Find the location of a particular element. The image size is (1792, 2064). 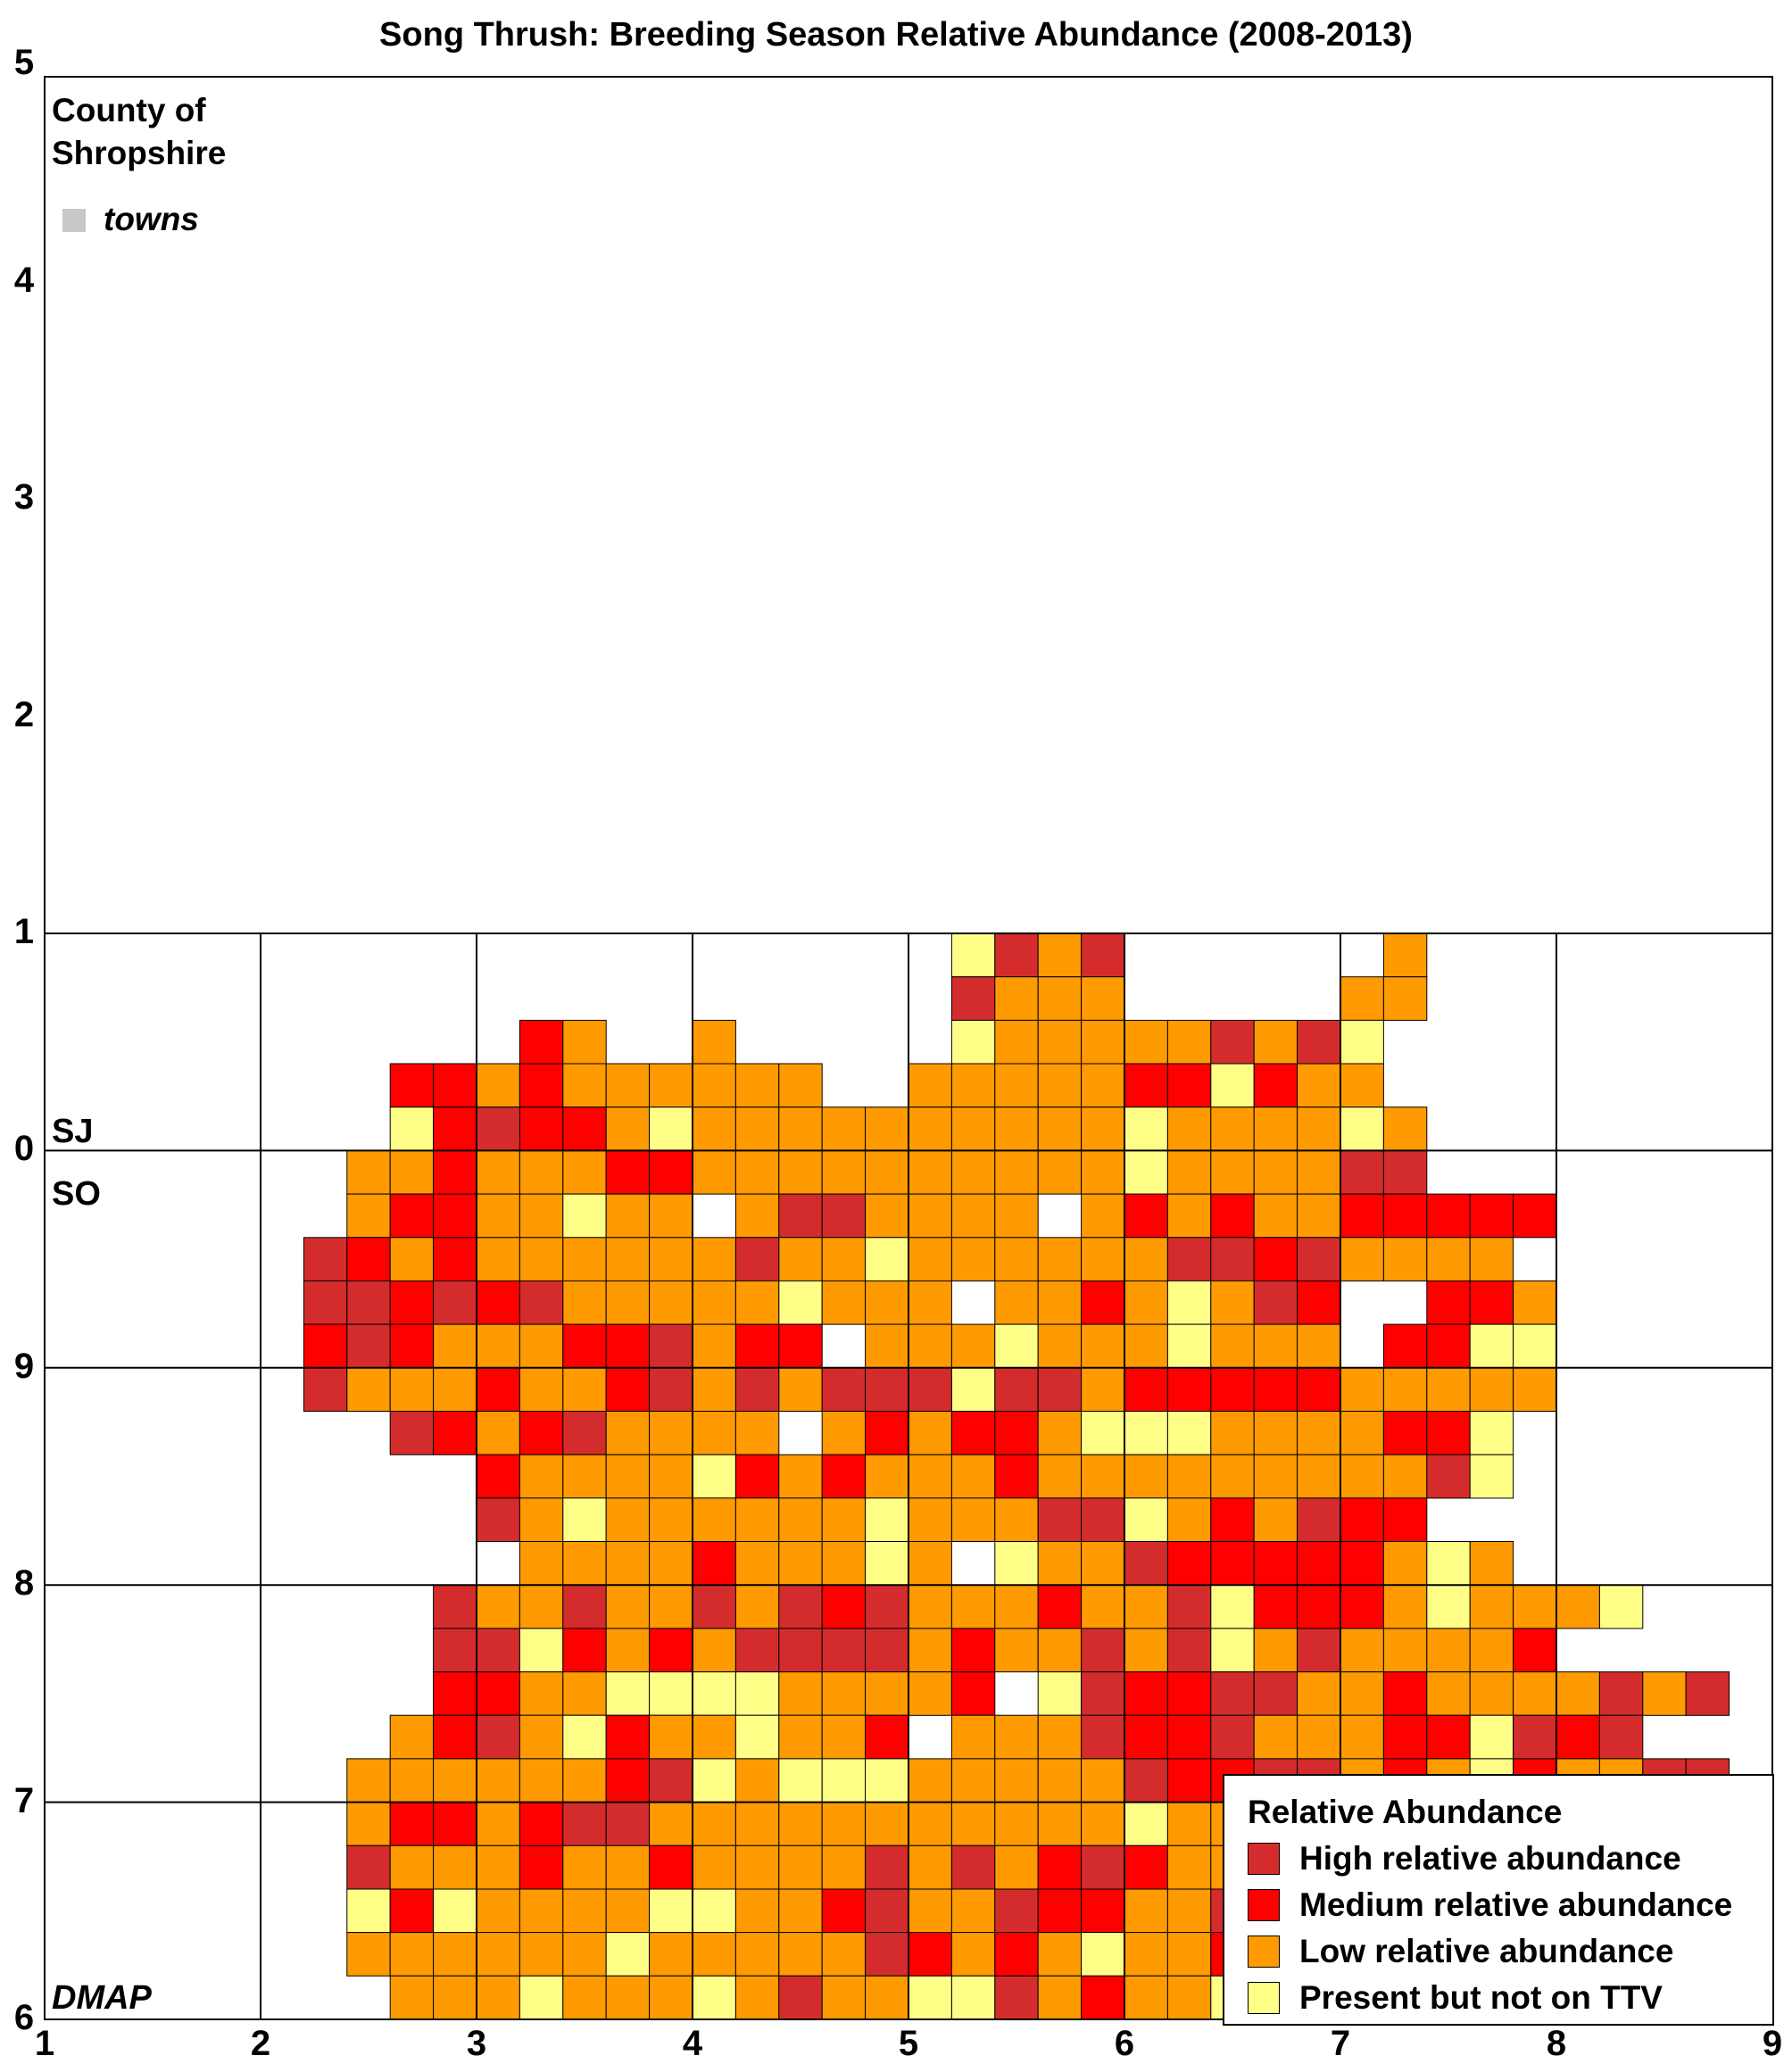

y-tick-label: 3 is located at coordinates (24, 498).